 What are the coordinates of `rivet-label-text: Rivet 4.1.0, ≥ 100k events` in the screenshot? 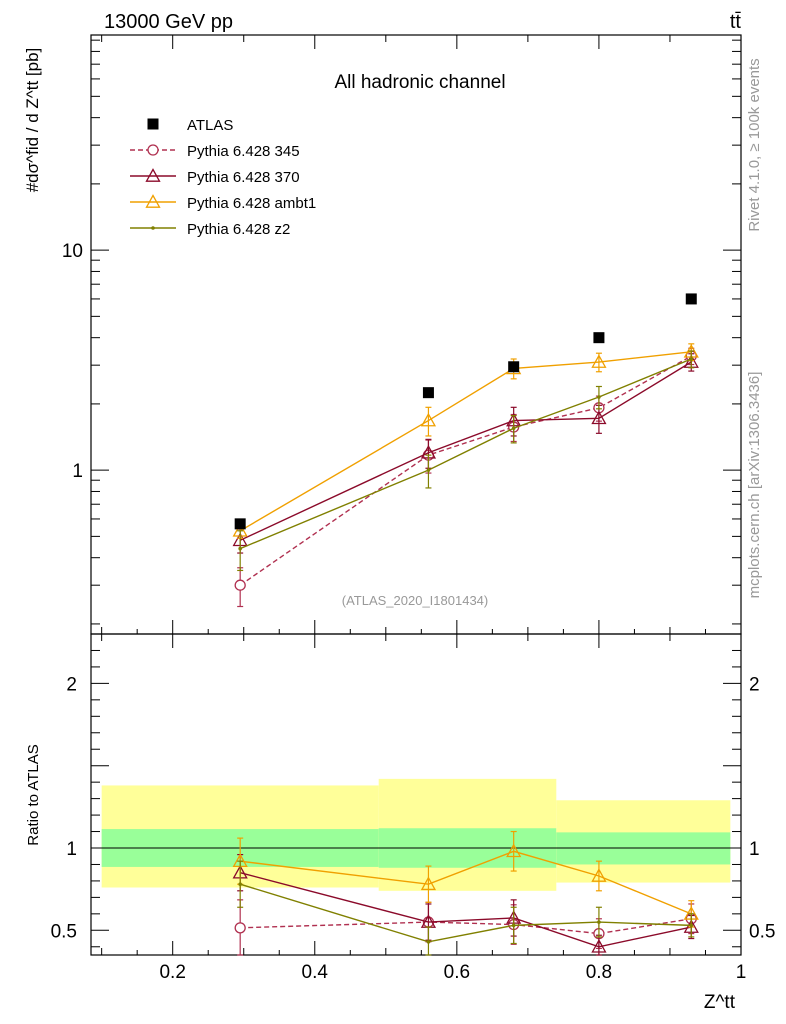 It's located at (754, 144).